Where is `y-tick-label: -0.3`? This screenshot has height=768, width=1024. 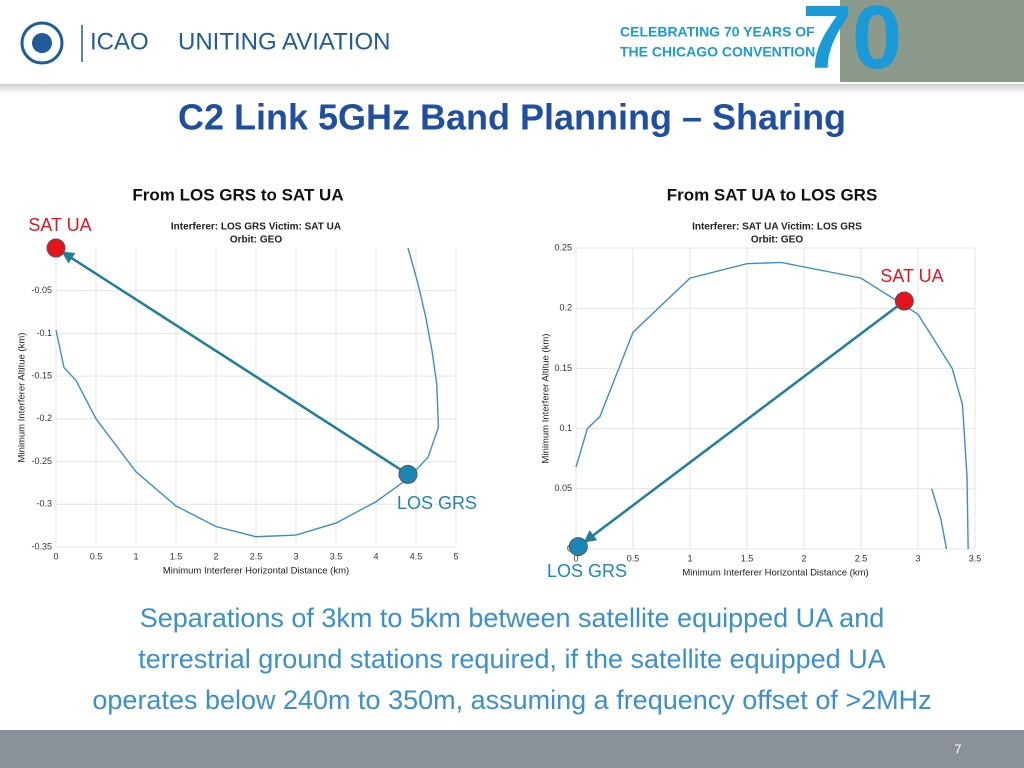
y-tick-label: -0.3 is located at coordinates (44, 504).